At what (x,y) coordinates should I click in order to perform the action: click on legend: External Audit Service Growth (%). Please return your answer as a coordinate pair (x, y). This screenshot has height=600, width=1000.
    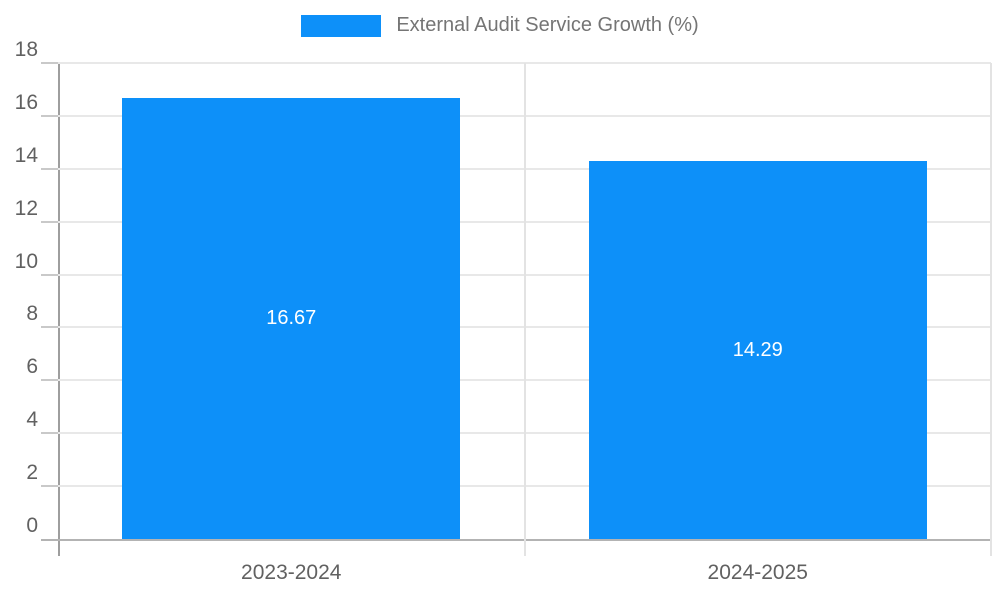
    Looking at the image, I should click on (500, 25).